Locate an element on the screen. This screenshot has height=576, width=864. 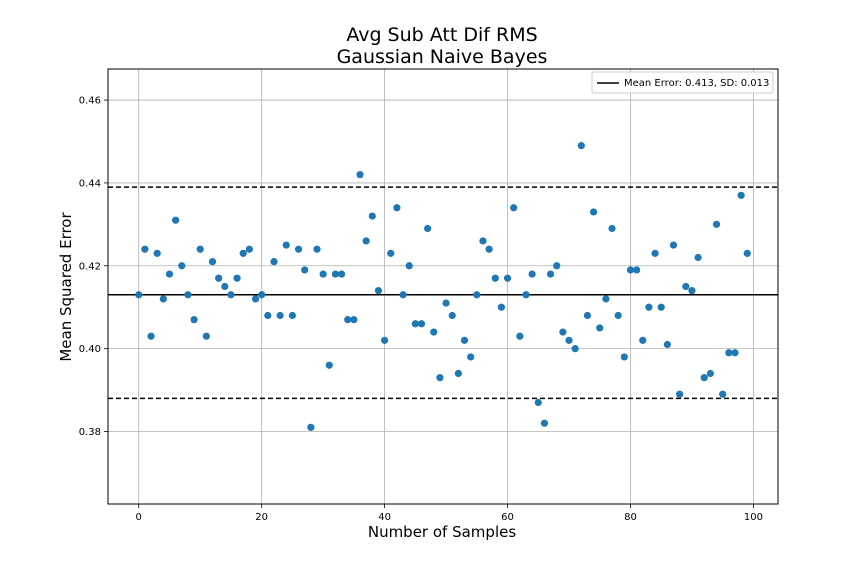
x-tick-label: 20 is located at coordinates (261, 517).